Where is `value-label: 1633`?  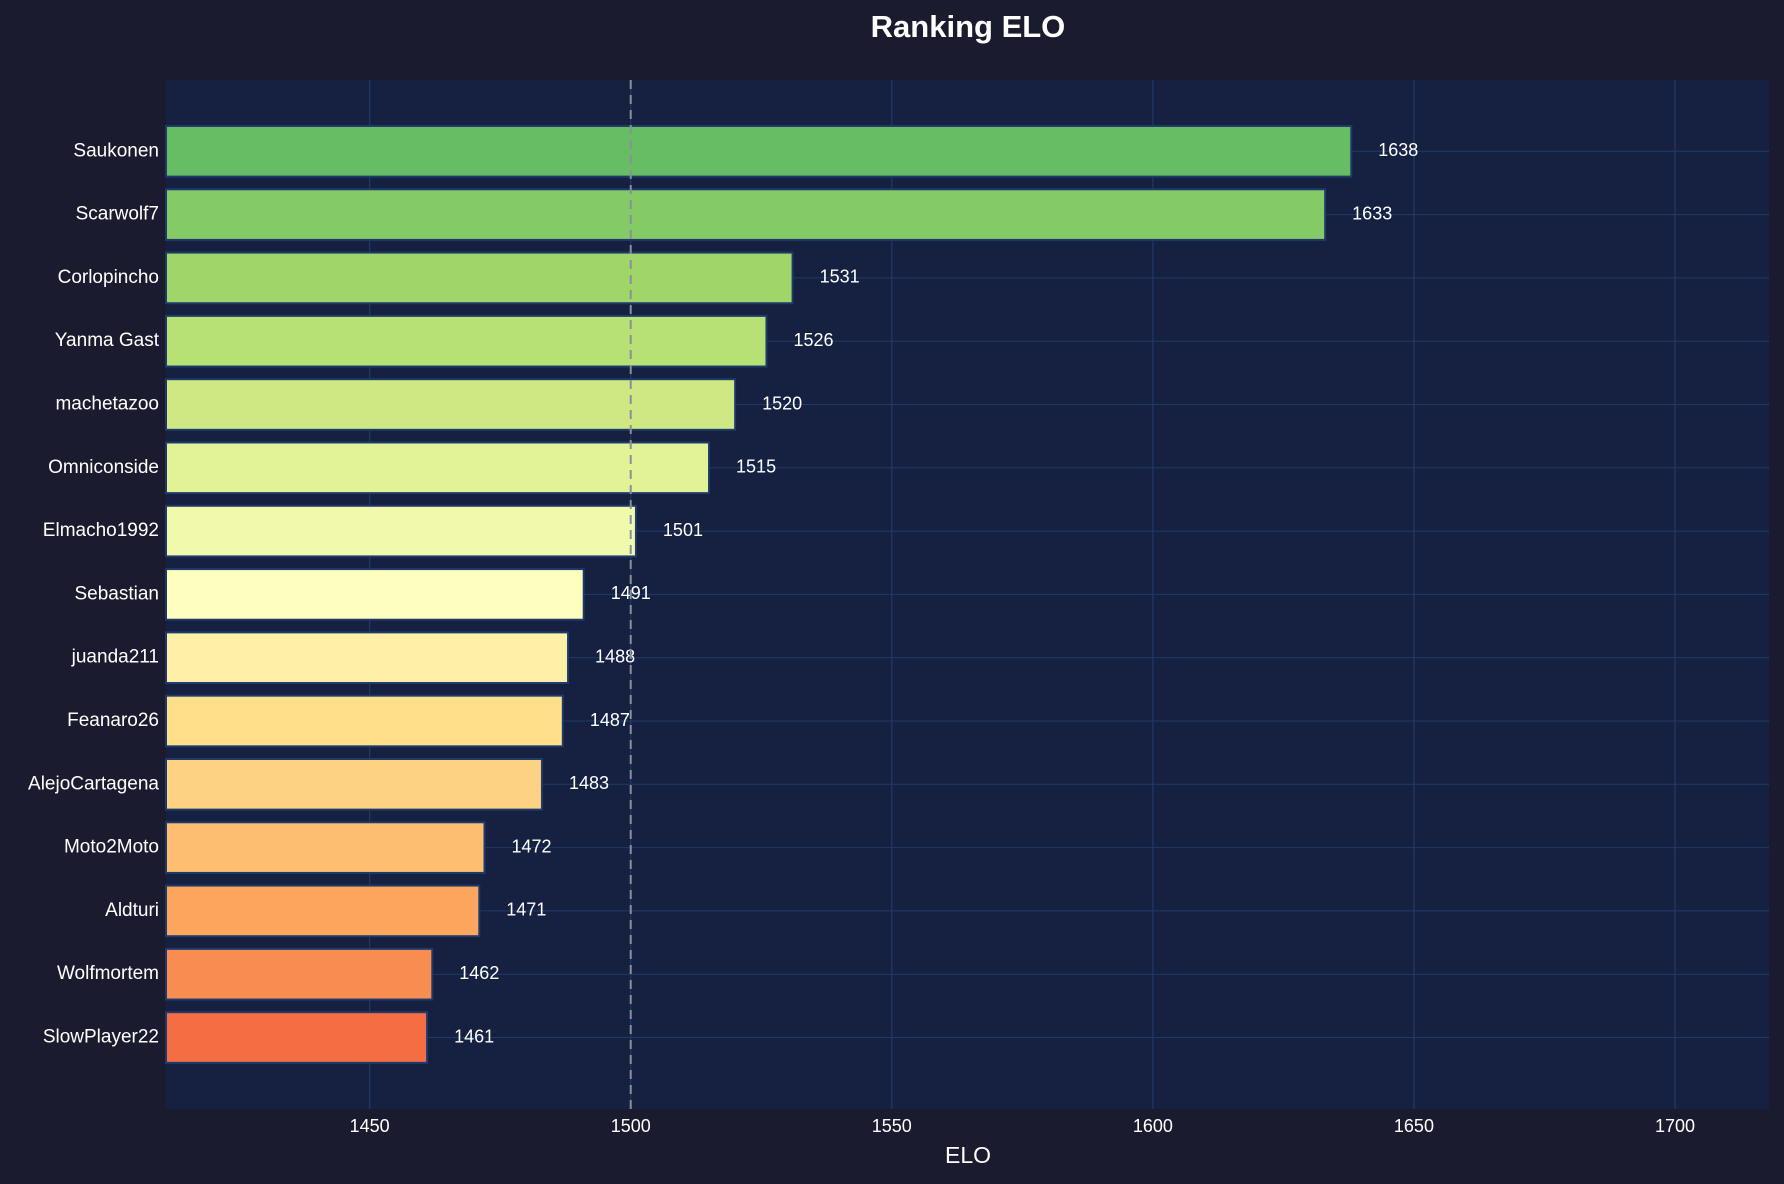 value-label: 1633 is located at coordinates (1372, 213).